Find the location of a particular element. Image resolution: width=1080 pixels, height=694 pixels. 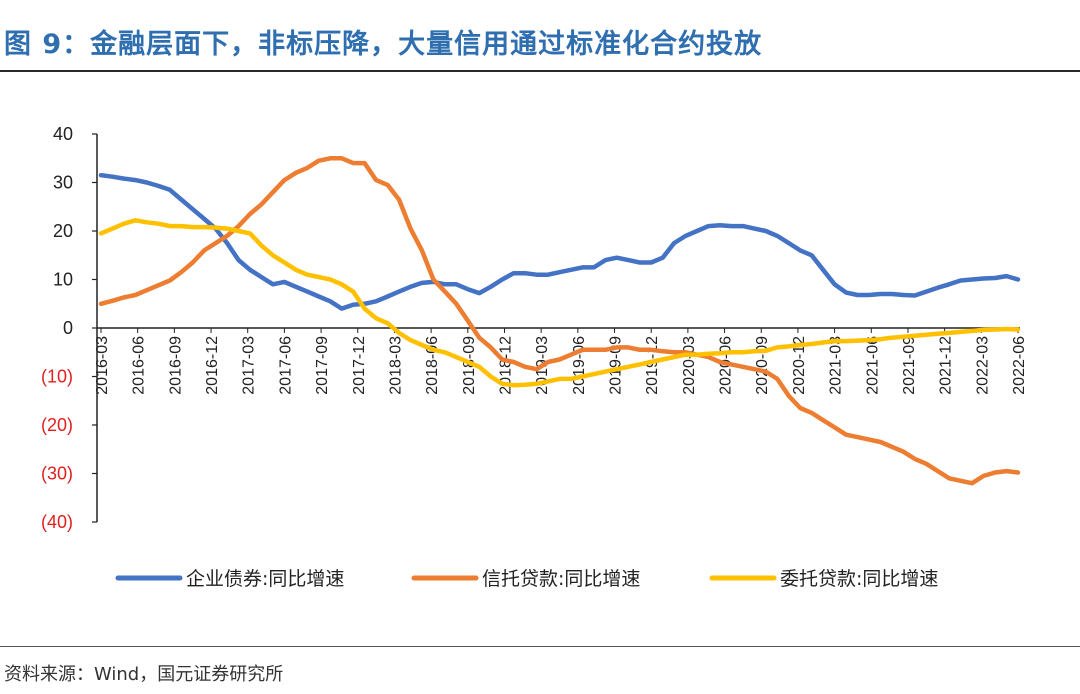

source-rule is located at coordinates (540, 646).